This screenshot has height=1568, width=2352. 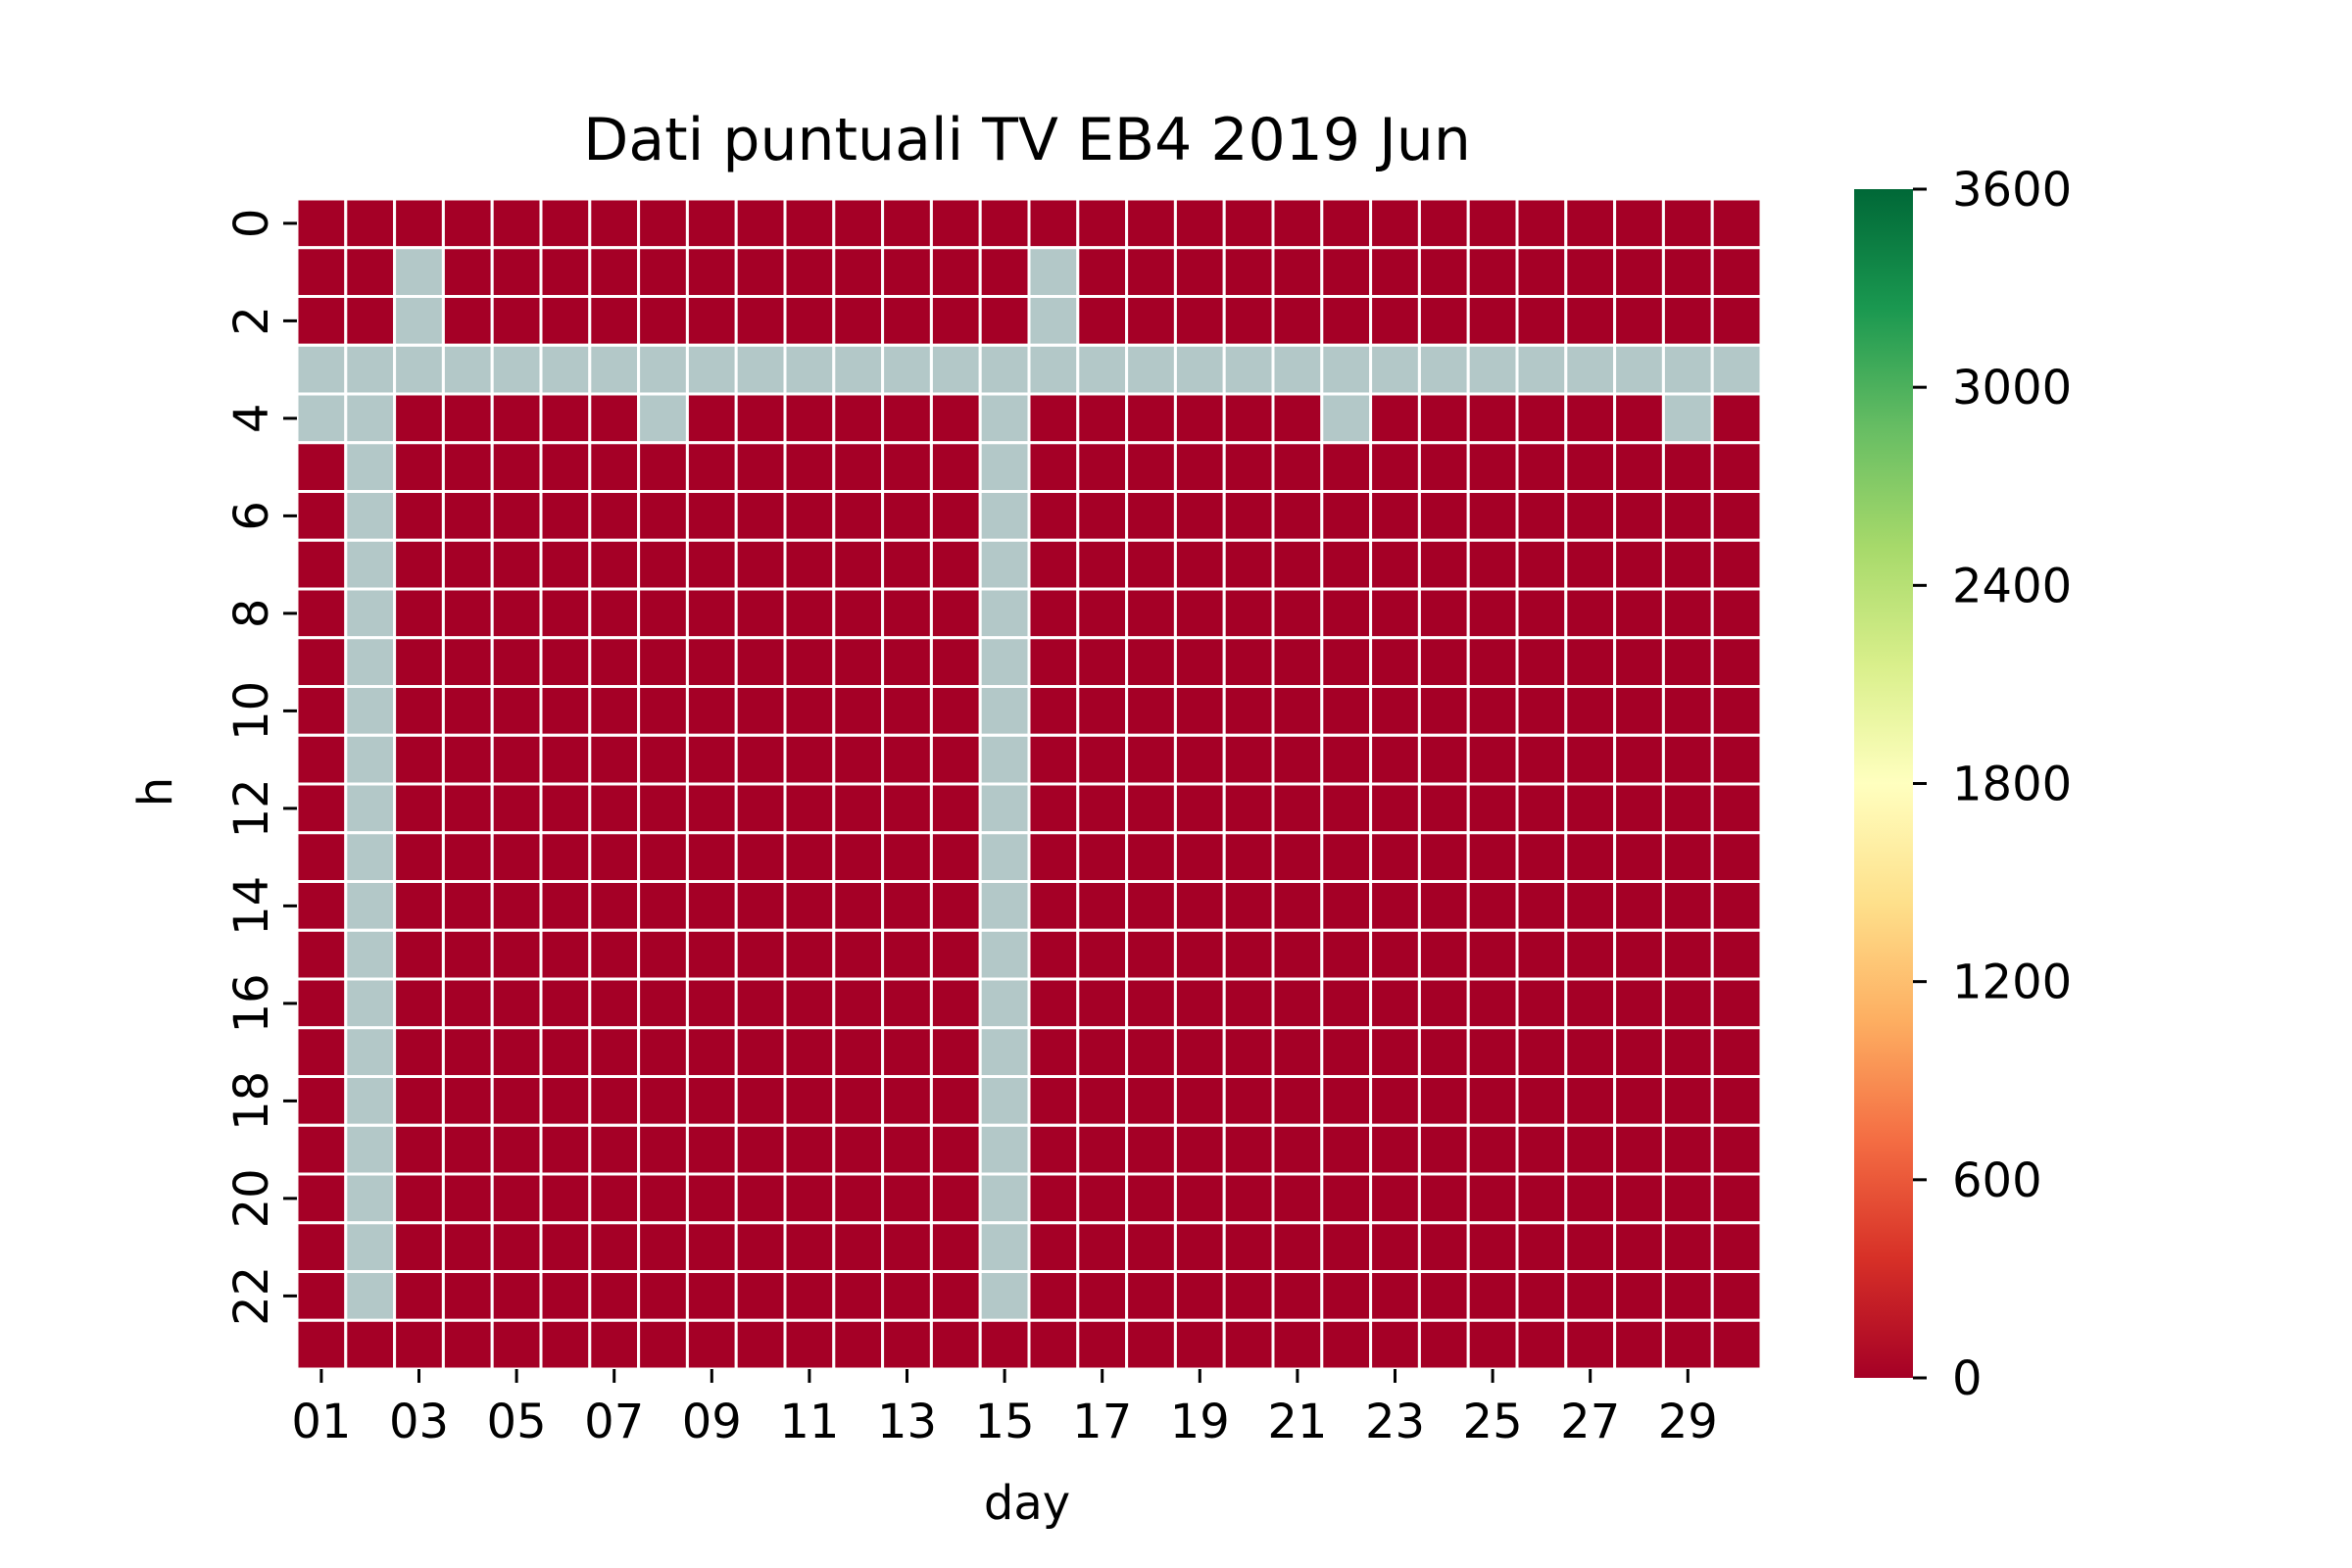 What do you see at coordinates (712, 1422) in the screenshot?
I see `x-tick-label: 09` at bounding box center [712, 1422].